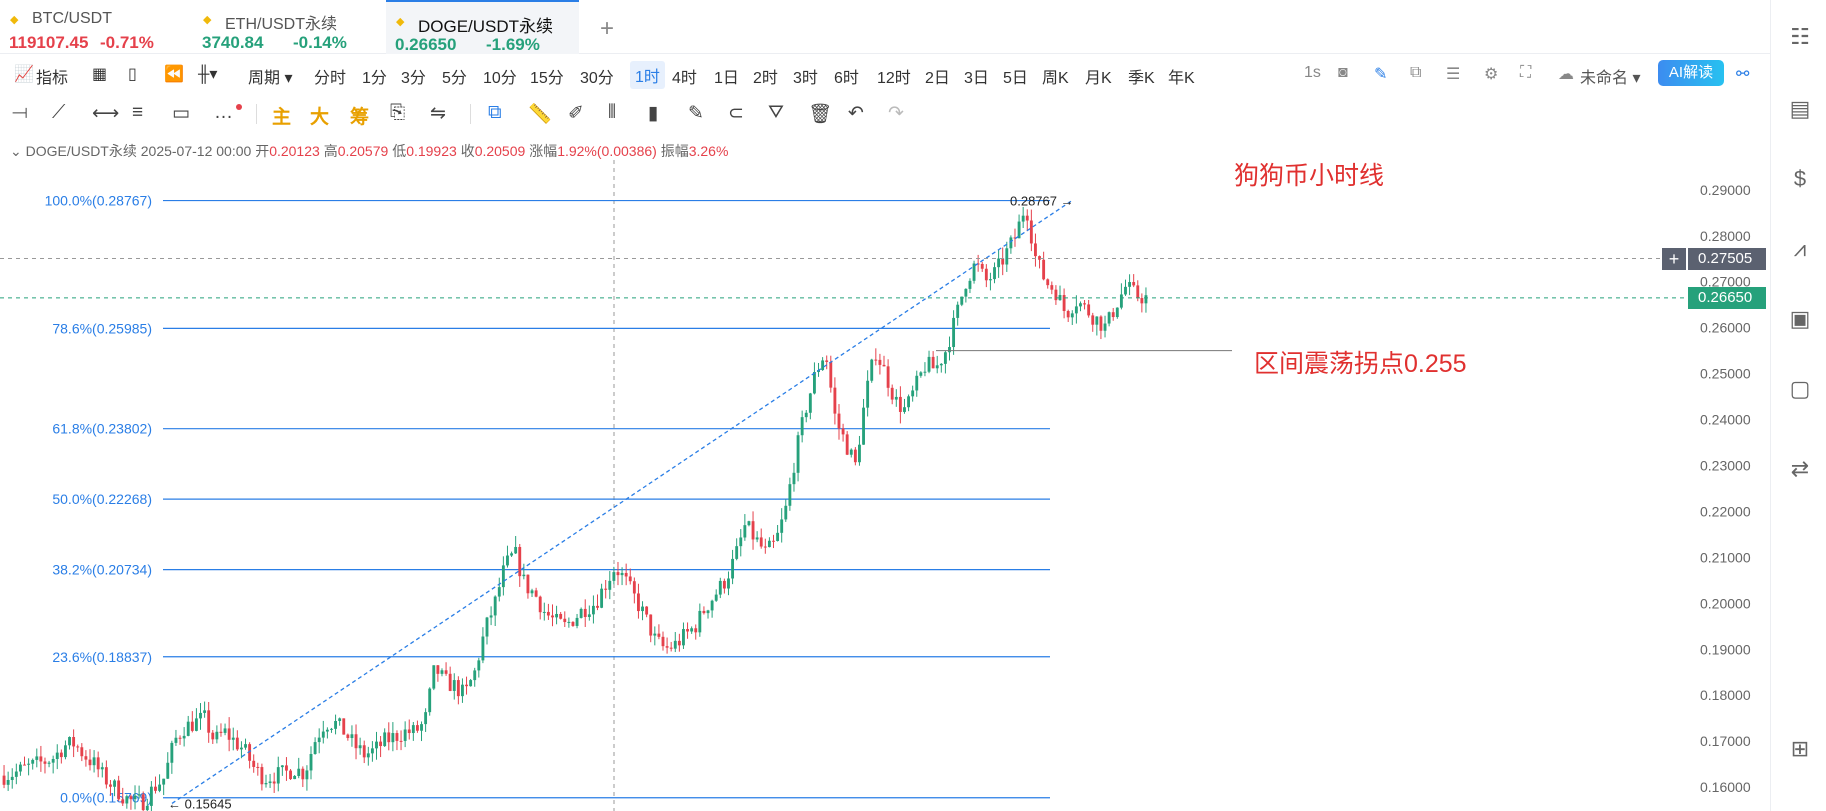  What do you see at coordinates (1610, 78) in the screenshot?
I see `layout-name-dropdown: 未命名 ▾` at bounding box center [1610, 78].